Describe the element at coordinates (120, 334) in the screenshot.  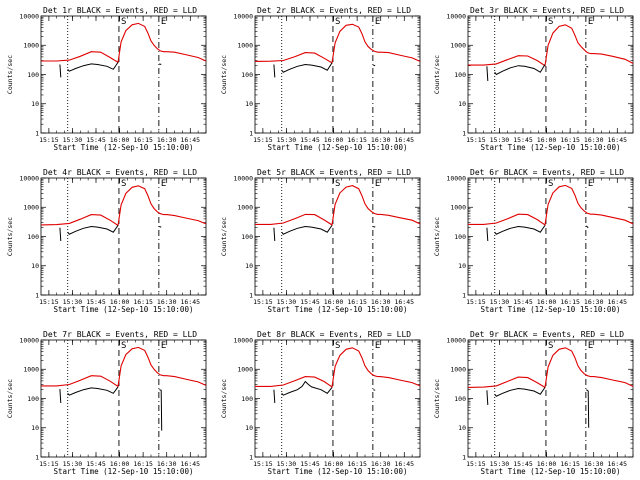
I see `panel-title: Det 7r BLACK = Events, RED = LLD` at that location.